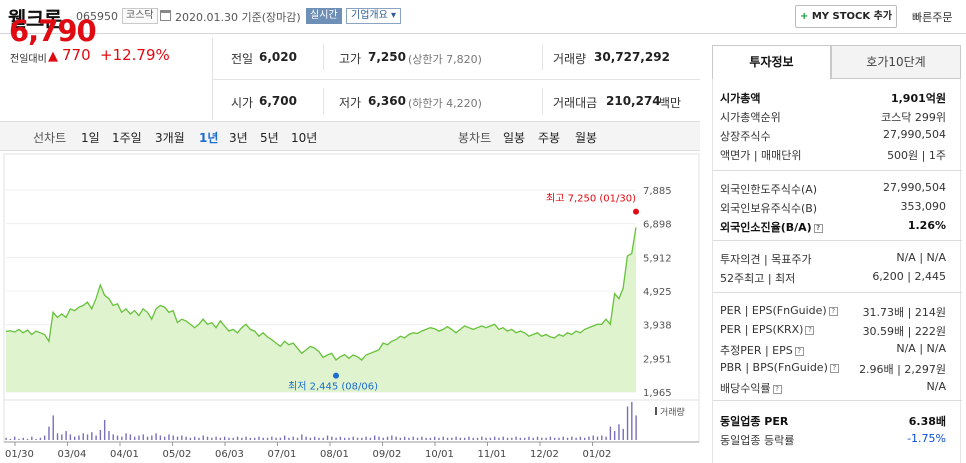  Describe the element at coordinates (209, 138) in the screenshot. I see `period-1y: 1년` at that location.